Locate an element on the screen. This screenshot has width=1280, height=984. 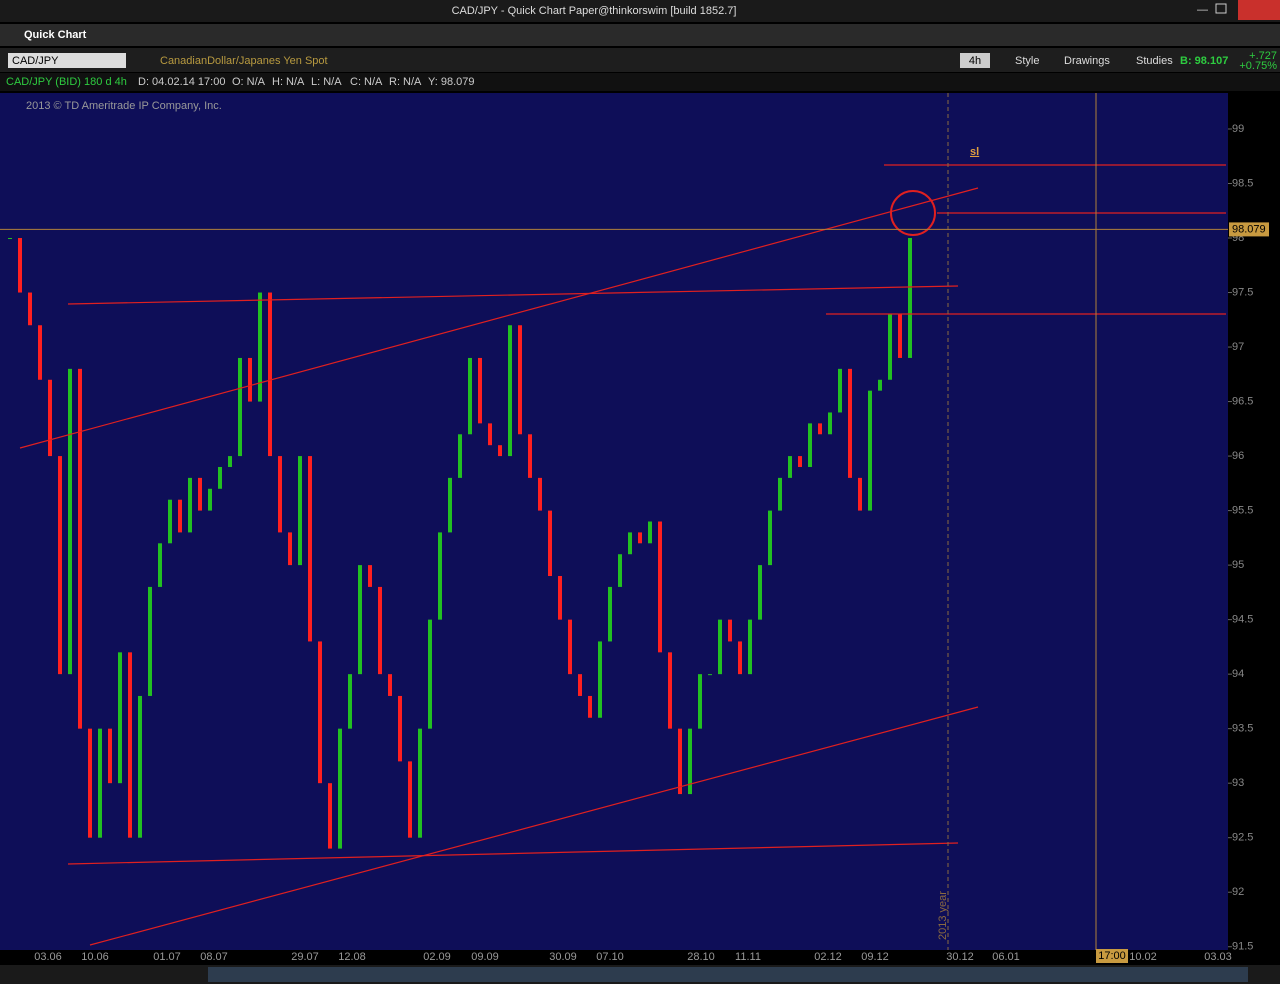
info-item: C: N/A is located at coordinates (366, 82).